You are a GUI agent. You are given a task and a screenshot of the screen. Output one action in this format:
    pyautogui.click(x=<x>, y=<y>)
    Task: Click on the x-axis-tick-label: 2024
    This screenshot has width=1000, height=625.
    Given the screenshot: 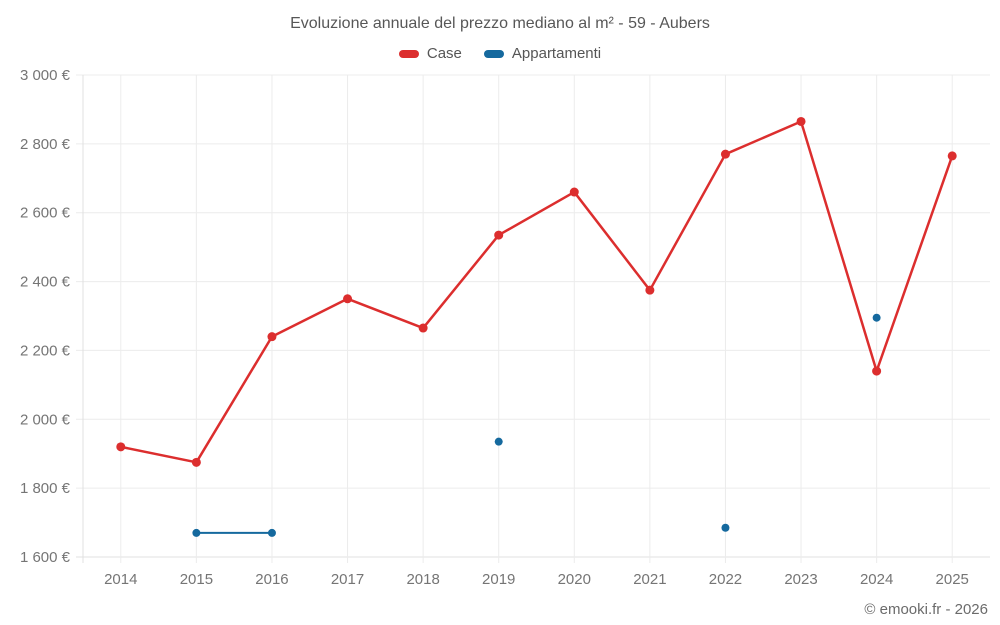 What is the action you would take?
    pyautogui.click(x=876, y=579)
    